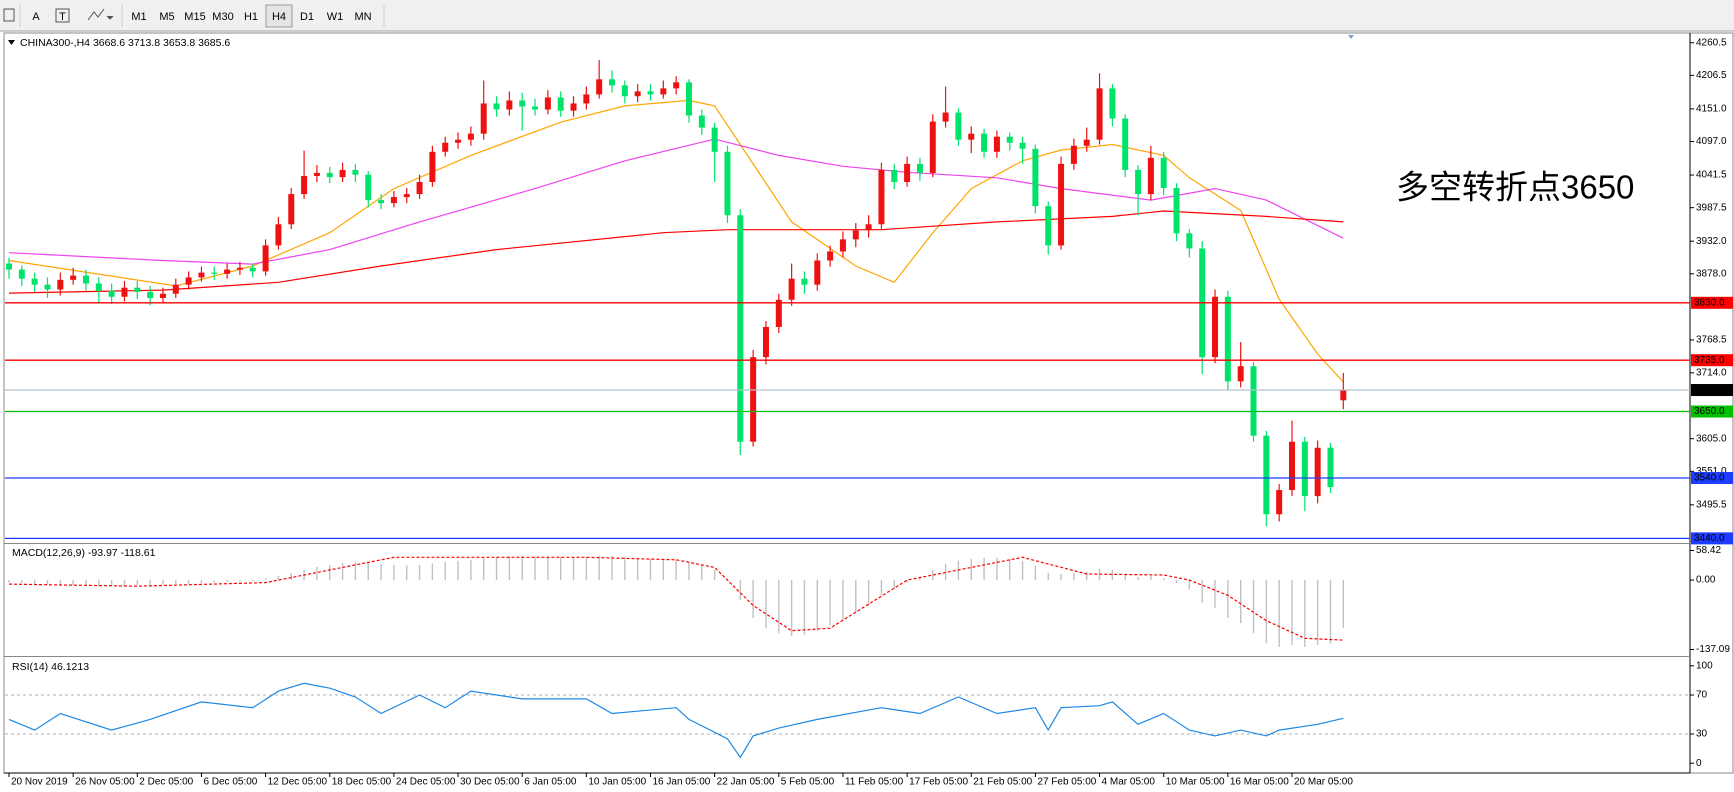 The width and height of the screenshot is (1734, 792). Describe the element at coordinates (1709, 411) in the screenshot. I see `level-label: 3650.0` at that location.